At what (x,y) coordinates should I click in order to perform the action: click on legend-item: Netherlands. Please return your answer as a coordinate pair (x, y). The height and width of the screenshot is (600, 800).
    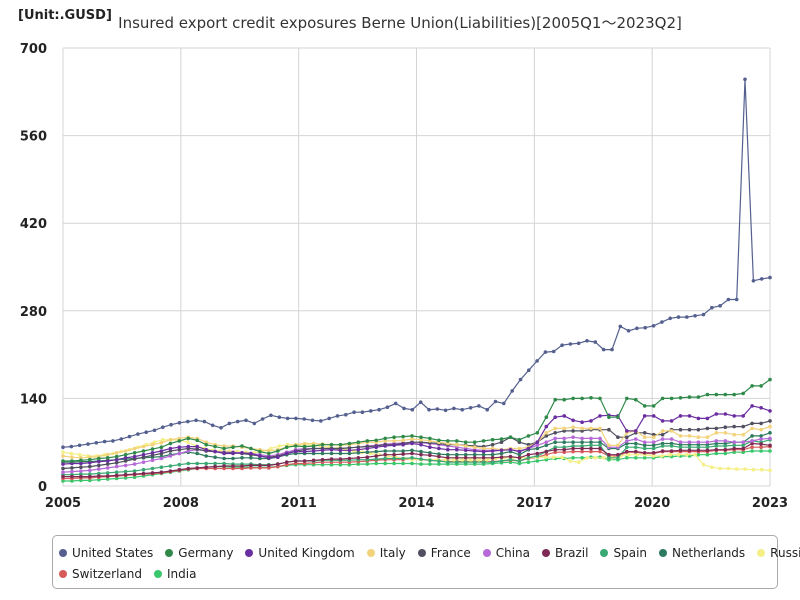
    Looking at the image, I should click on (702, 553).